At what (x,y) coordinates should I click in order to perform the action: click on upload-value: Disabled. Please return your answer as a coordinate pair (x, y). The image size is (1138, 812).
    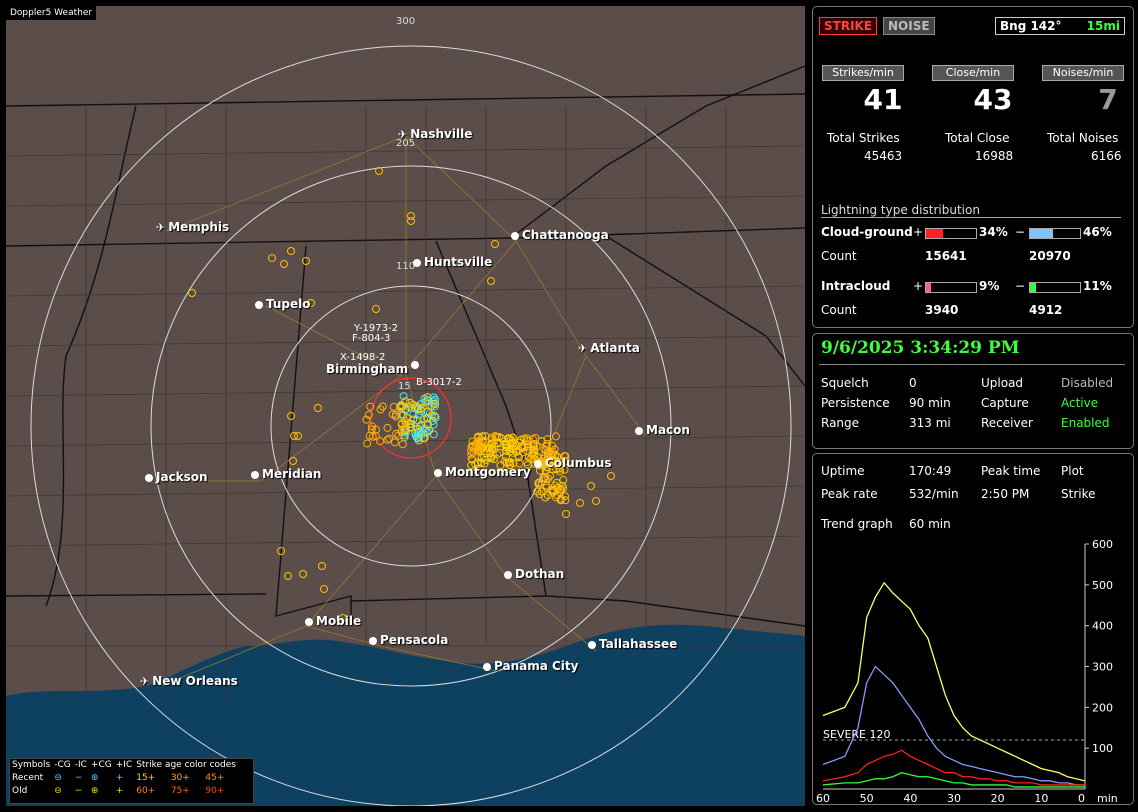
    Looking at the image, I should click on (1087, 383).